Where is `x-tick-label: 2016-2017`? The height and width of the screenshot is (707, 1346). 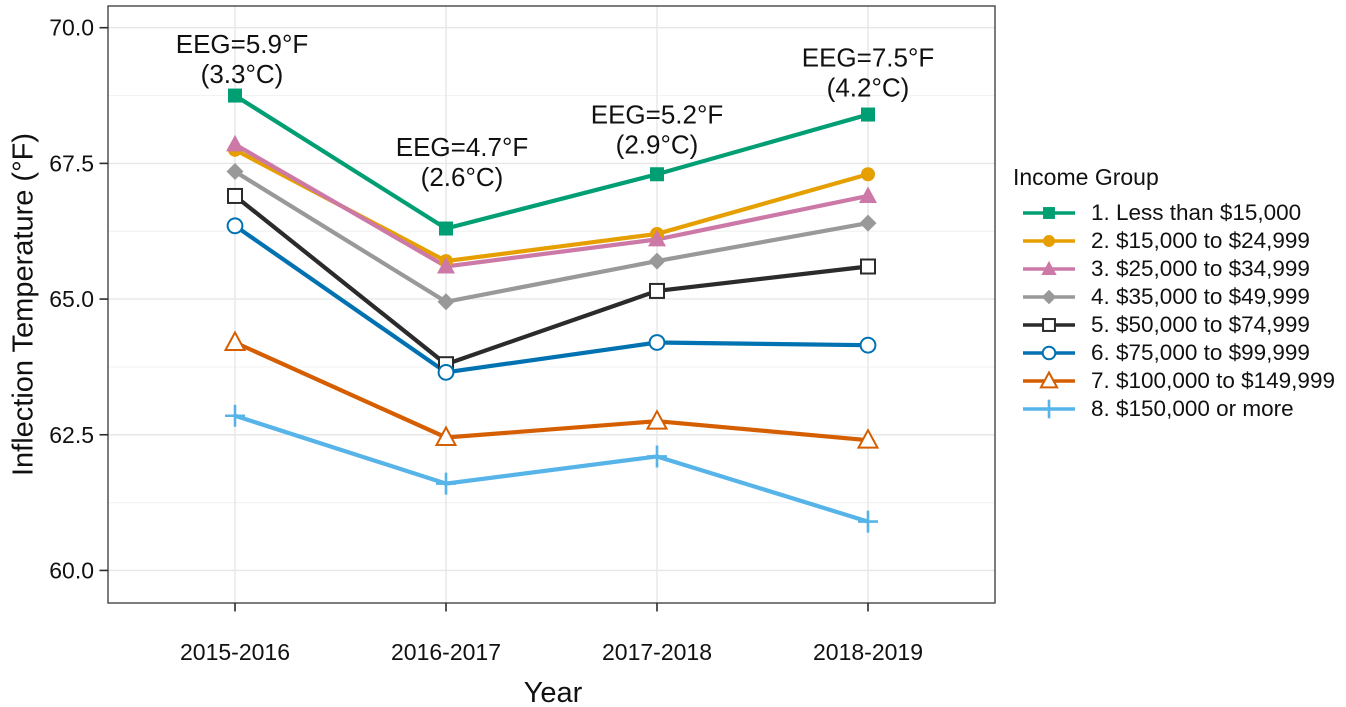
x-tick-label: 2016-2017 is located at coordinates (446, 652).